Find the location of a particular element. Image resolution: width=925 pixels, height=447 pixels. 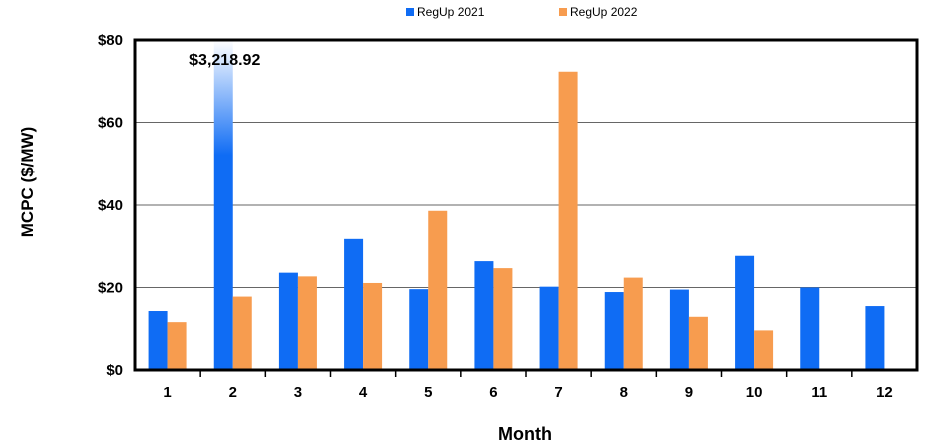

y-tick-label: $20 is located at coordinates (110, 288).